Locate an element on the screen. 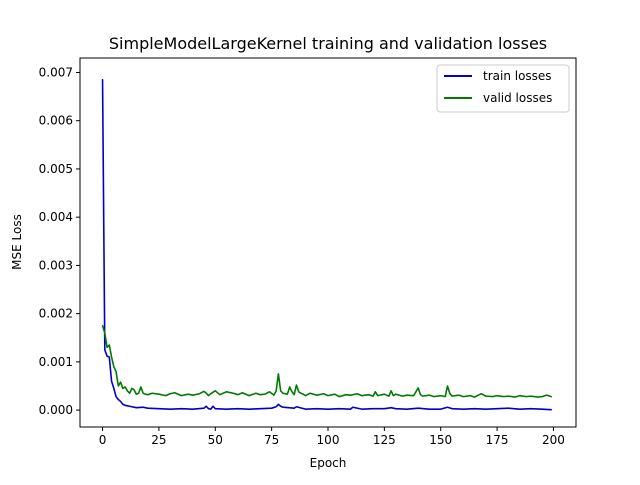 The height and width of the screenshot is (485, 640). y-tick-label: 0.003 is located at coordinates (56, 265).